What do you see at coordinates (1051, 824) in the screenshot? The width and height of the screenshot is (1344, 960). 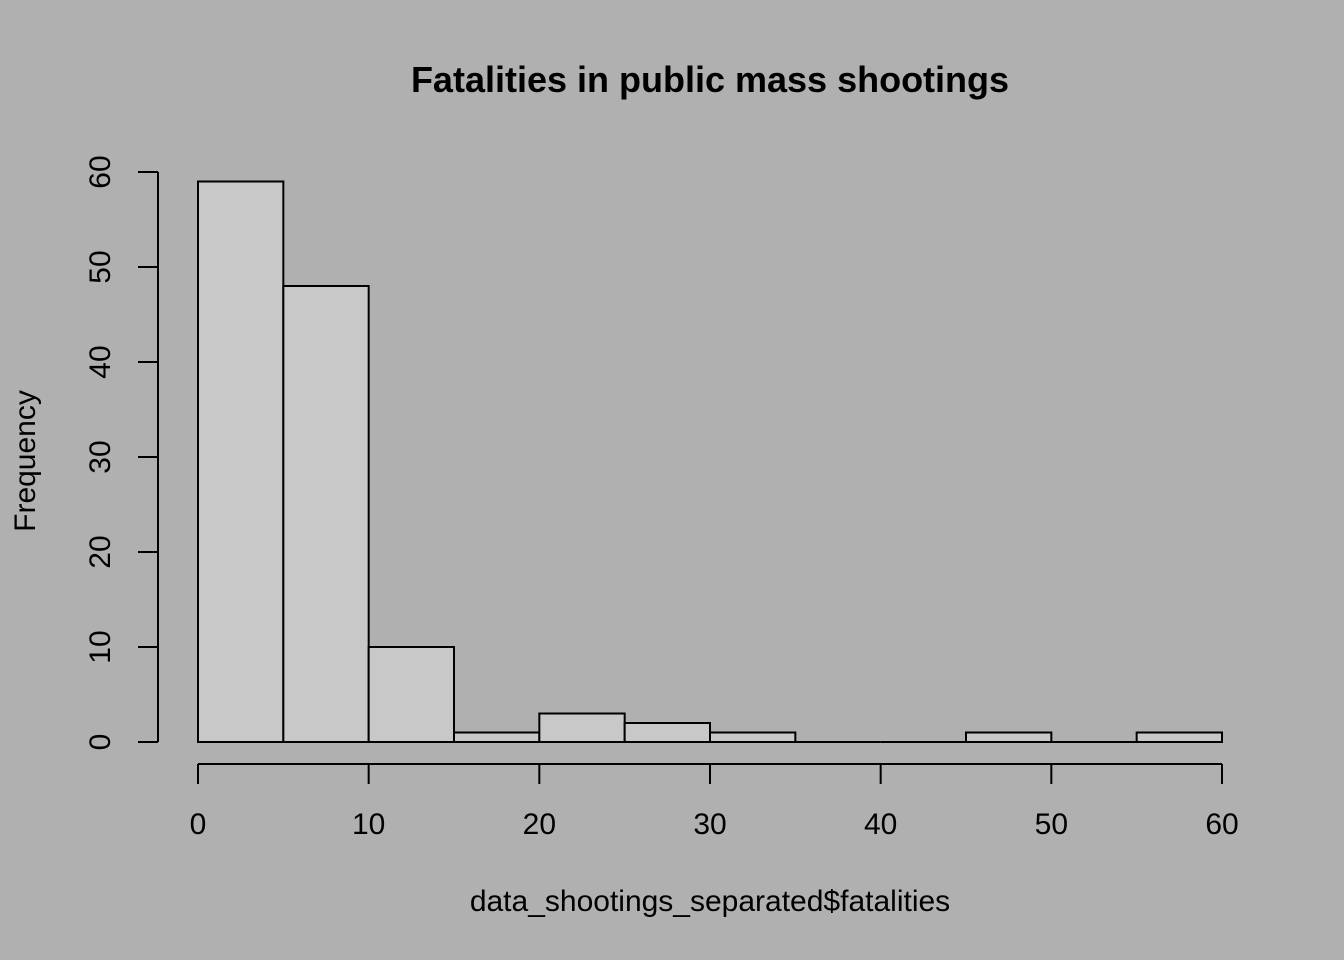 I see `x-tick-label: 50` at bounding box center [1051, 824].